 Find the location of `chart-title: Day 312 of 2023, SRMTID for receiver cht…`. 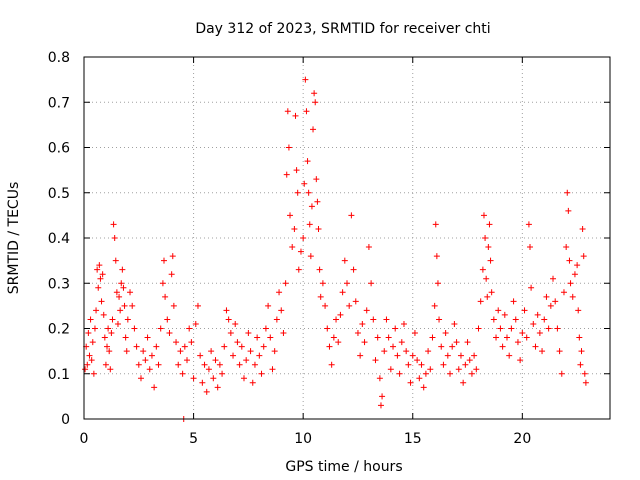

chart-title: Day 312 of 2023, SRMTID for receiver cht… is located at coordinates (342, 29).